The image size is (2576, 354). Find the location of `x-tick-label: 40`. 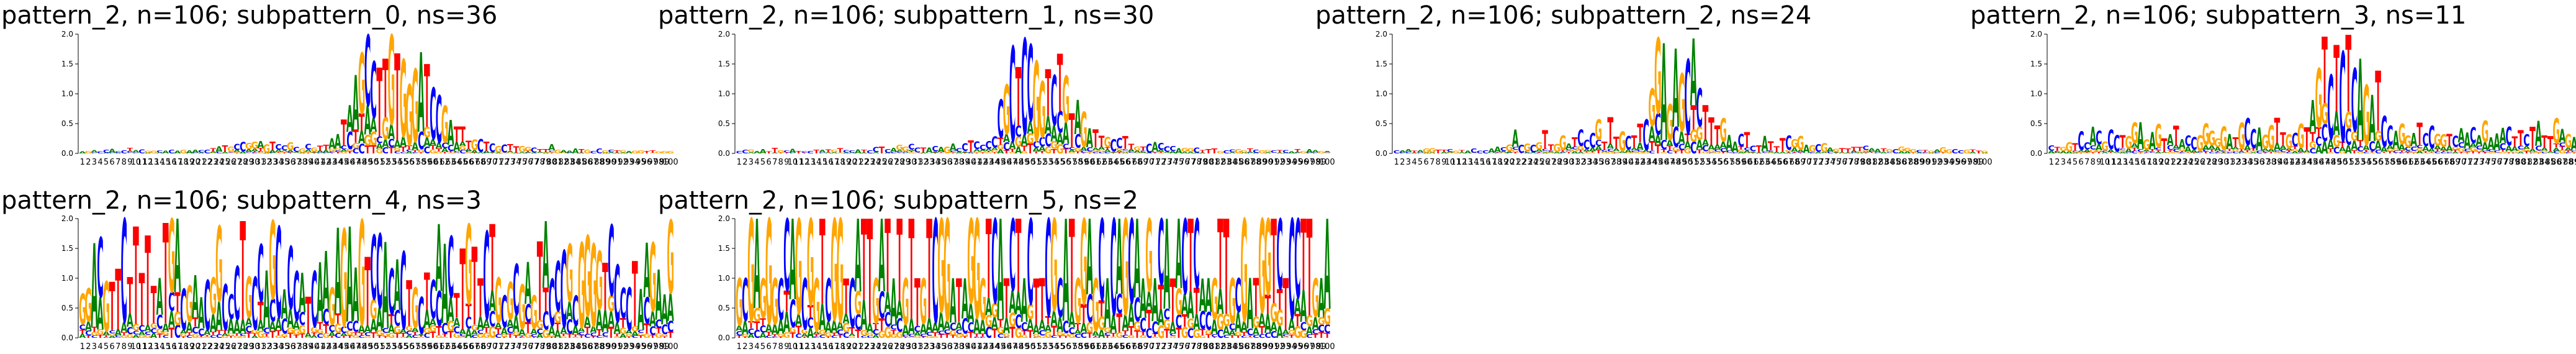

x-tick-label: 40 is located at coordinates (314, 162).